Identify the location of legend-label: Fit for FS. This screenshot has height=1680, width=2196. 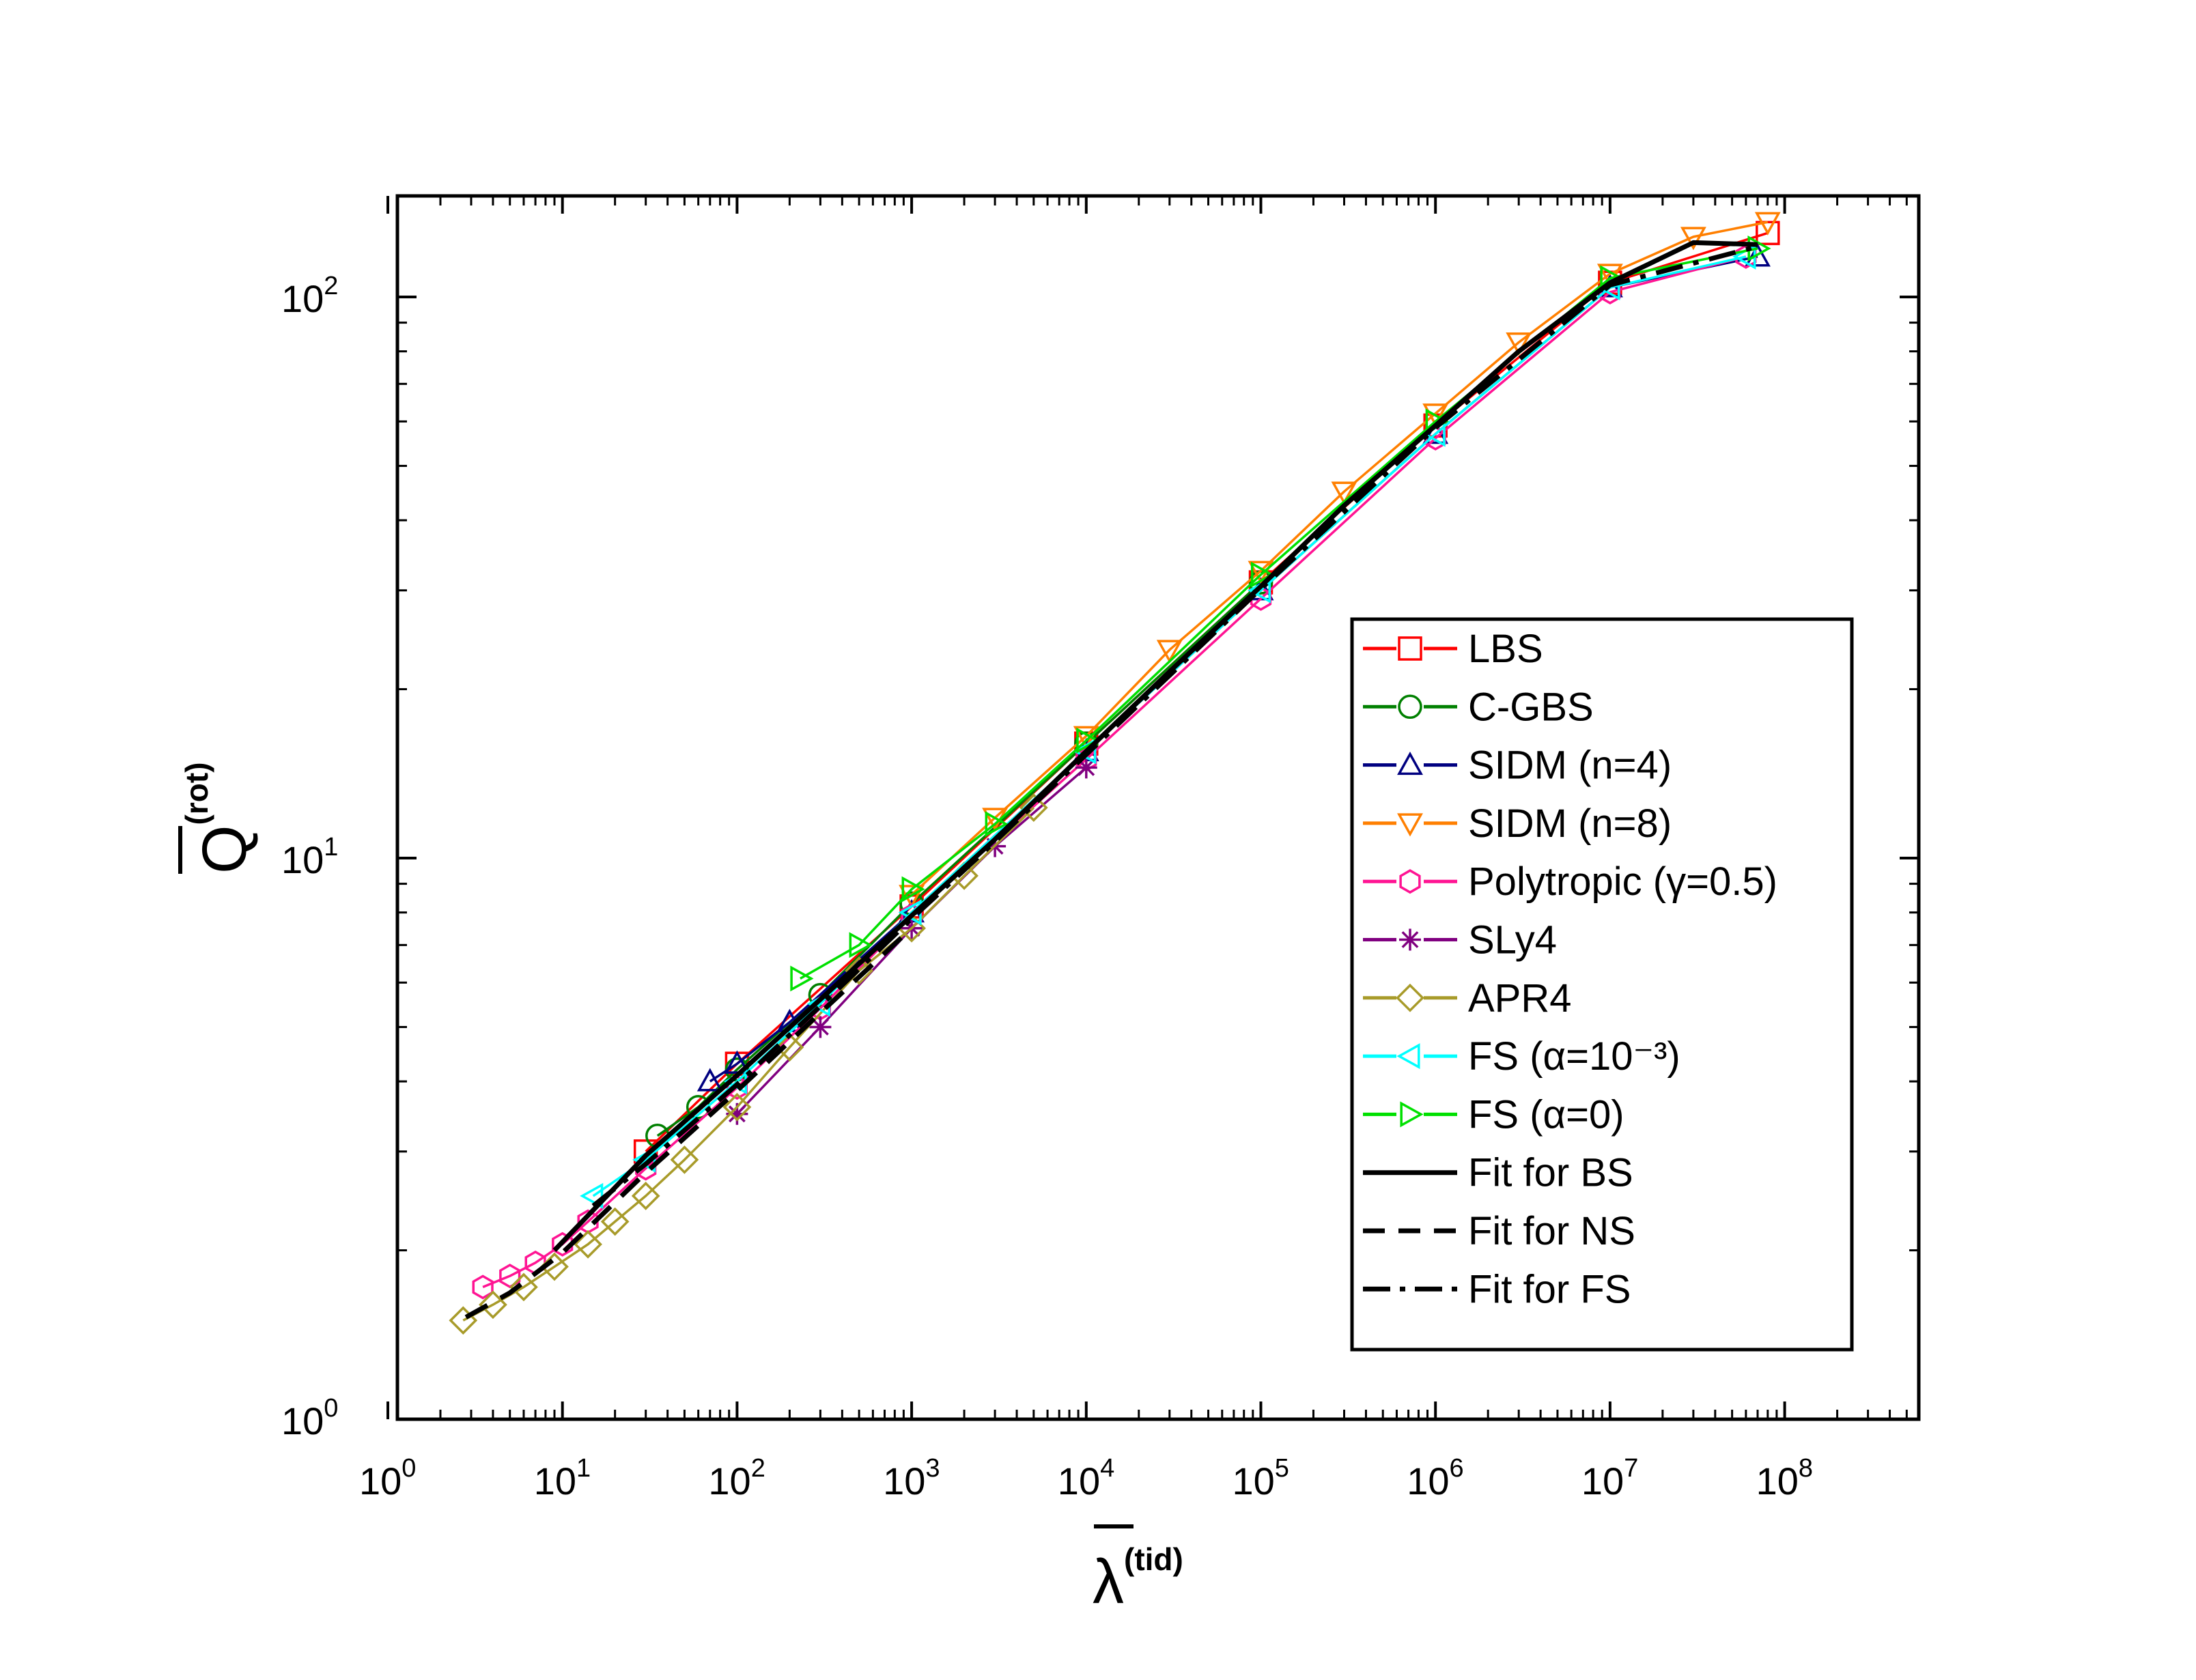
(1550, 1289).